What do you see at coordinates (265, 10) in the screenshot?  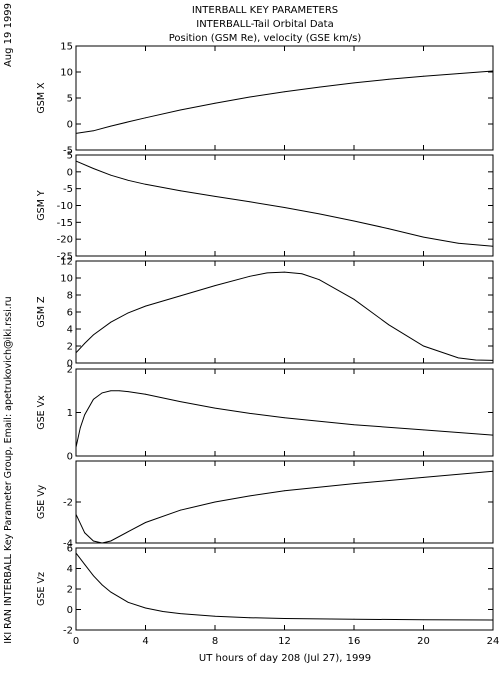 I see `figure-title: INTERBALL KEY PARAMETERS` at bounding box center [265, 10].